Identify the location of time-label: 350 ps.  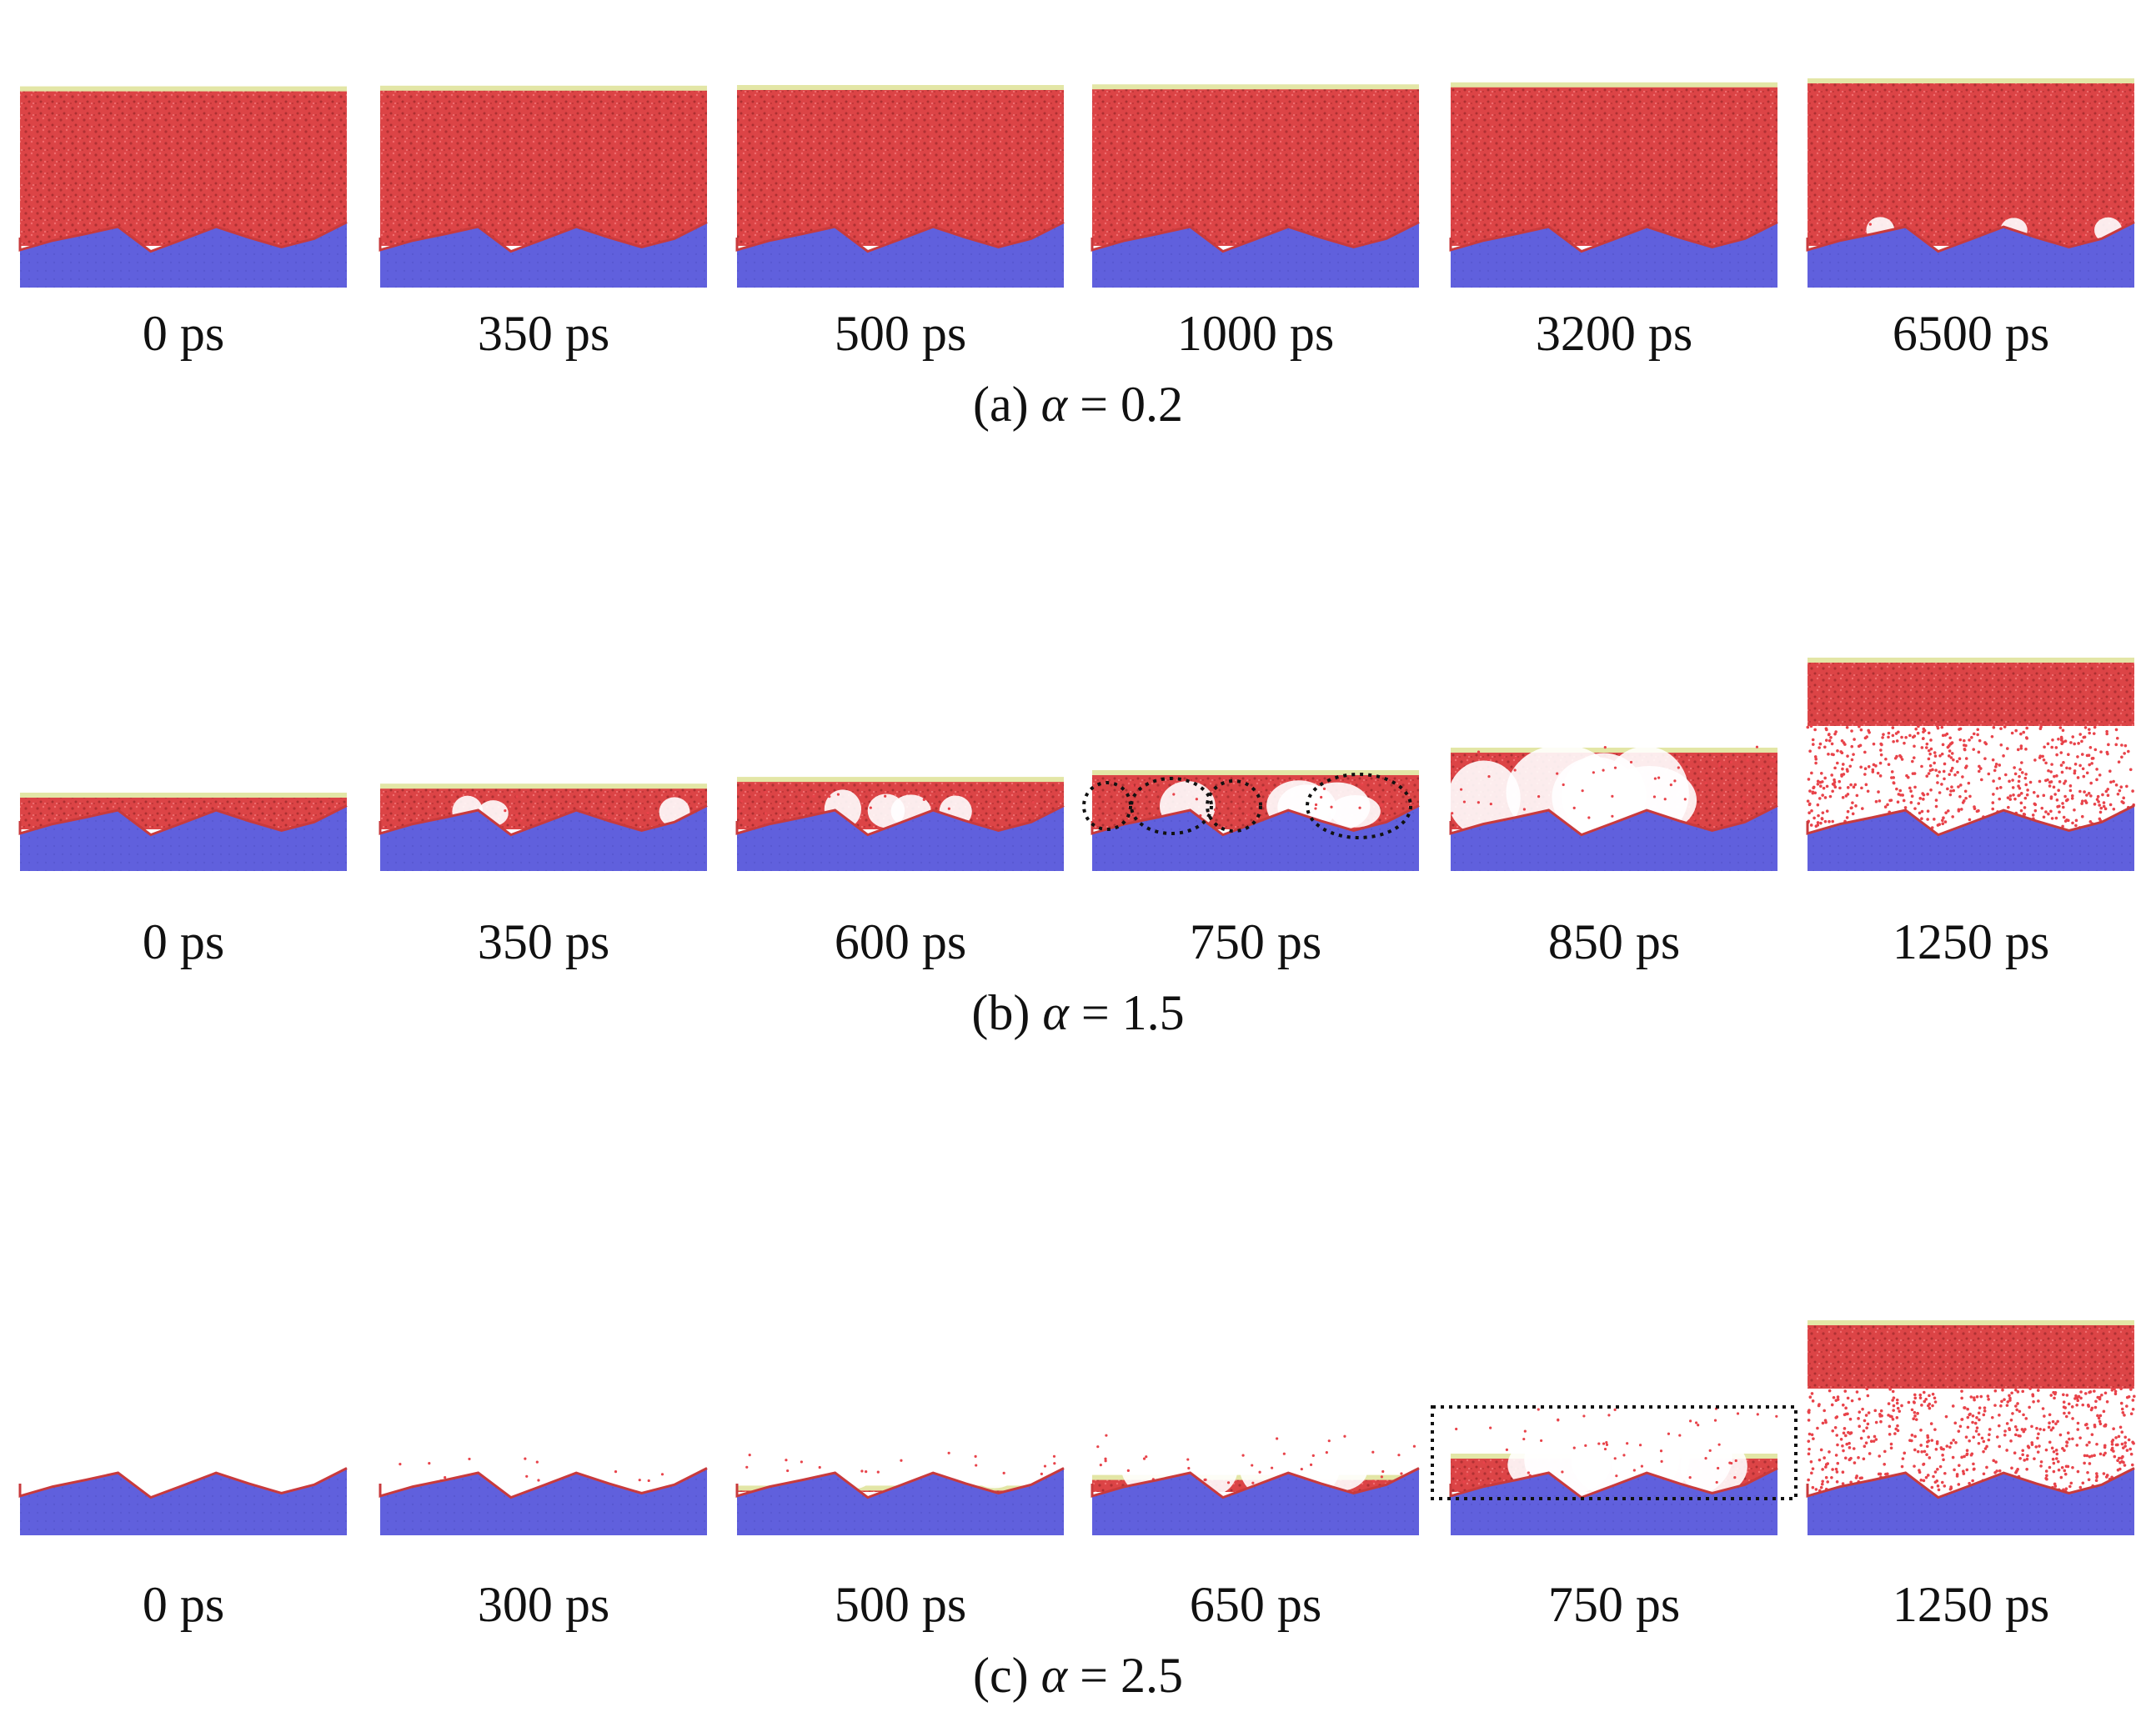
(543, 942).